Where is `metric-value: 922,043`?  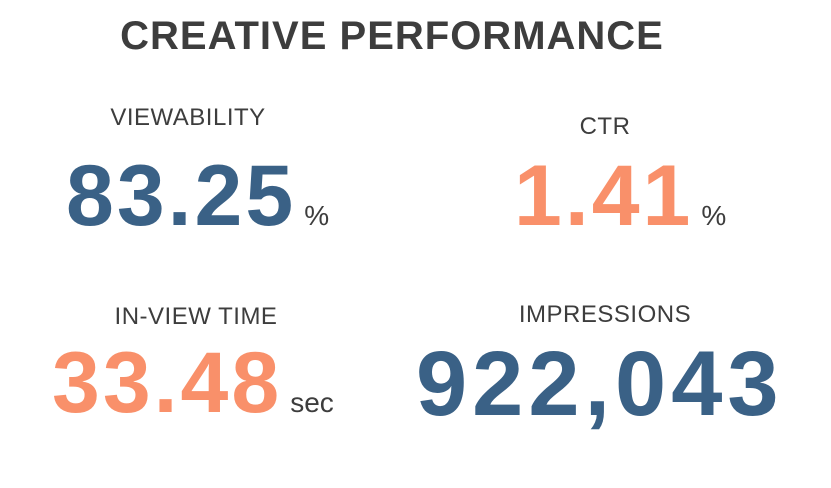
metric-value: 922,043 is located at coordinates (600, 384).